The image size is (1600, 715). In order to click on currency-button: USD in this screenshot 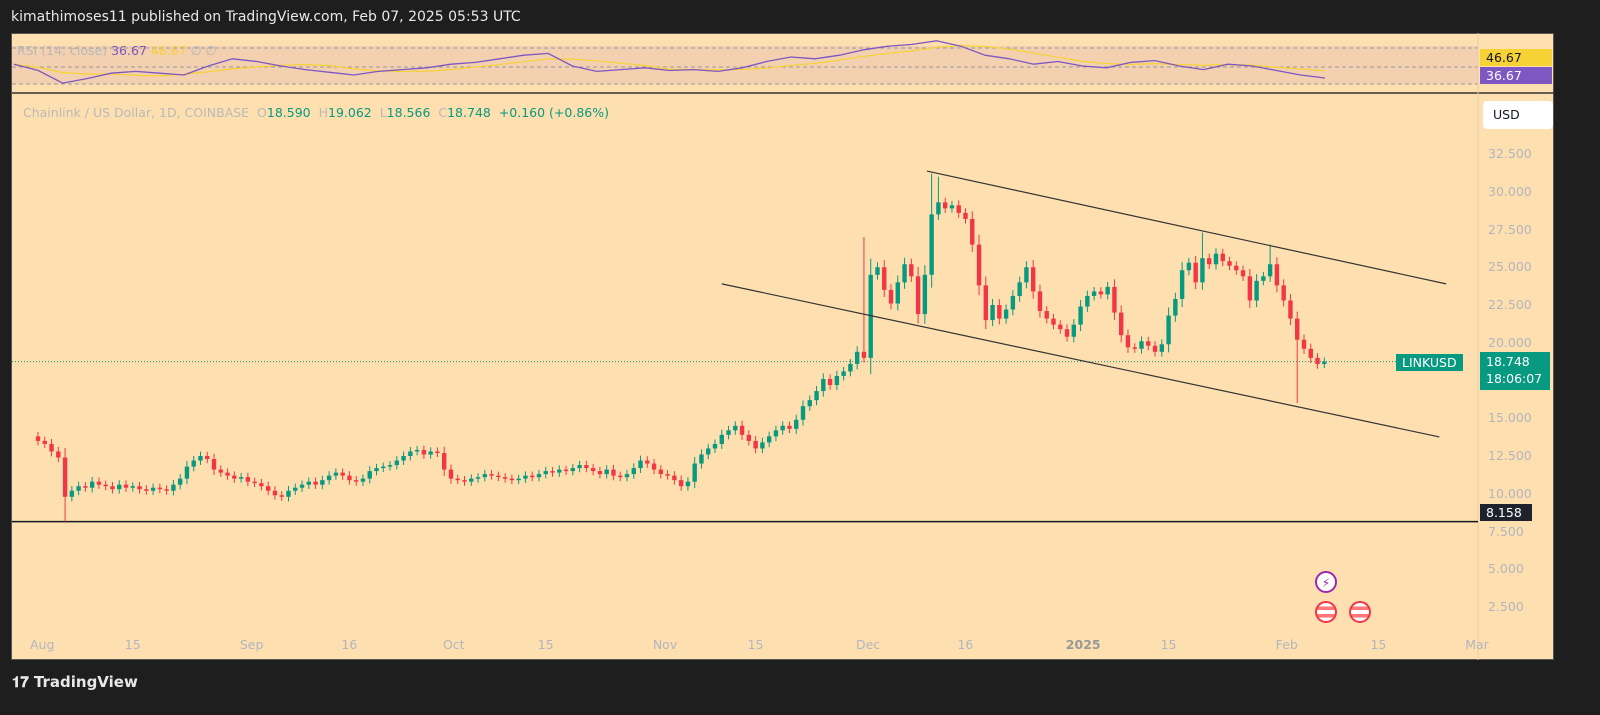, I will do `click(1518, 115)`.